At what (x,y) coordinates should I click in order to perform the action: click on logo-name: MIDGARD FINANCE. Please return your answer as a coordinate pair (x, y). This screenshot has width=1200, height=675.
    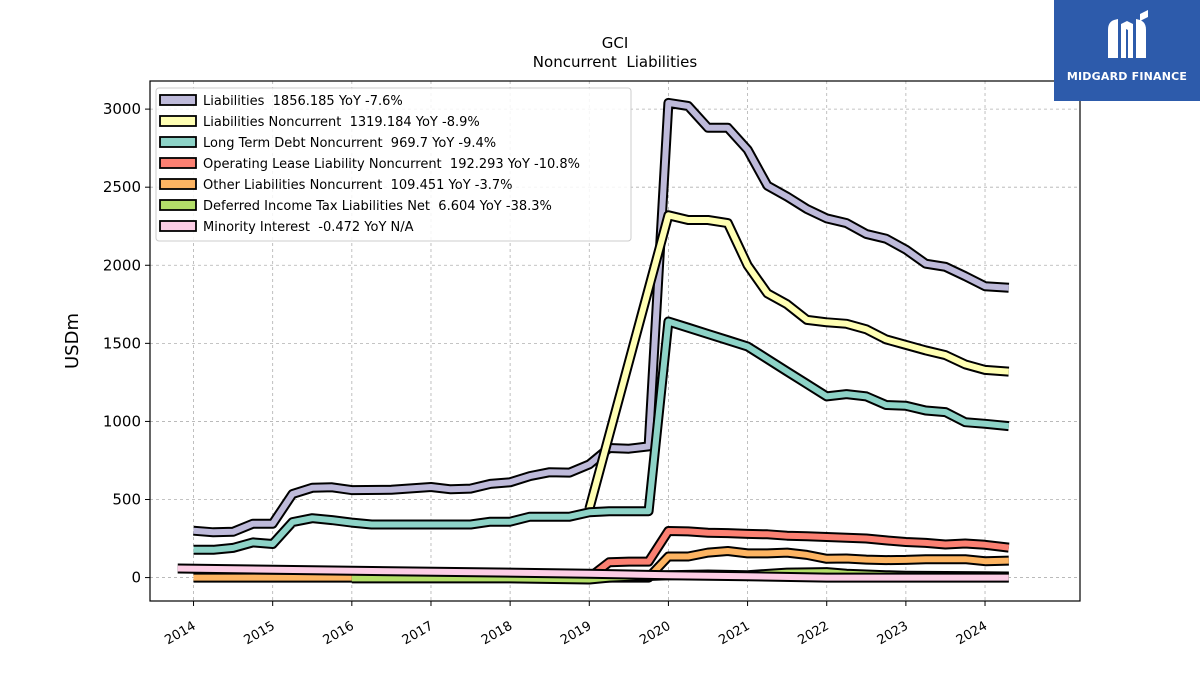
    Looking at the image, I should click on (1127, 76).